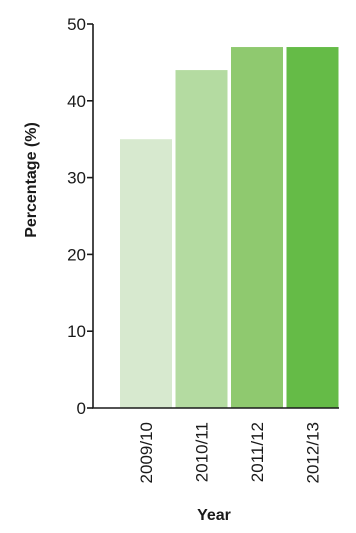 This screenshot has height=533, width=356. Describe the element at coordinates (81, 408) in the screenshot. I see `y-tick-label: 0` at that location.